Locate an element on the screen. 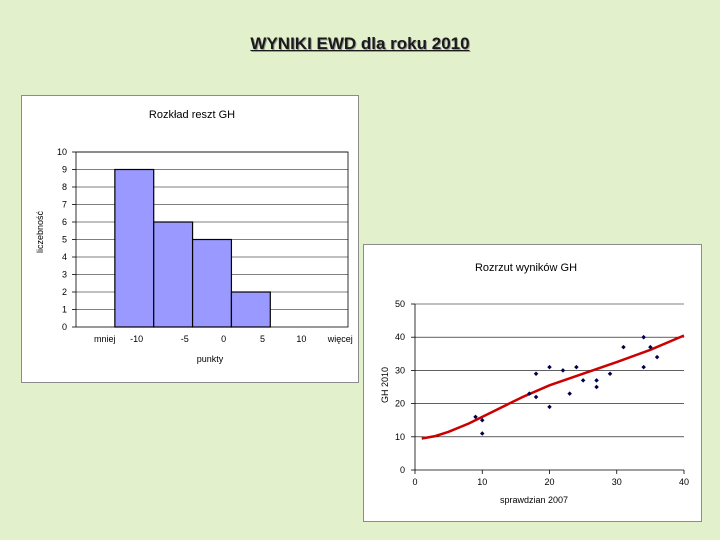  histogram-y-tick-label: 0 is located at coordinates (64, 327).